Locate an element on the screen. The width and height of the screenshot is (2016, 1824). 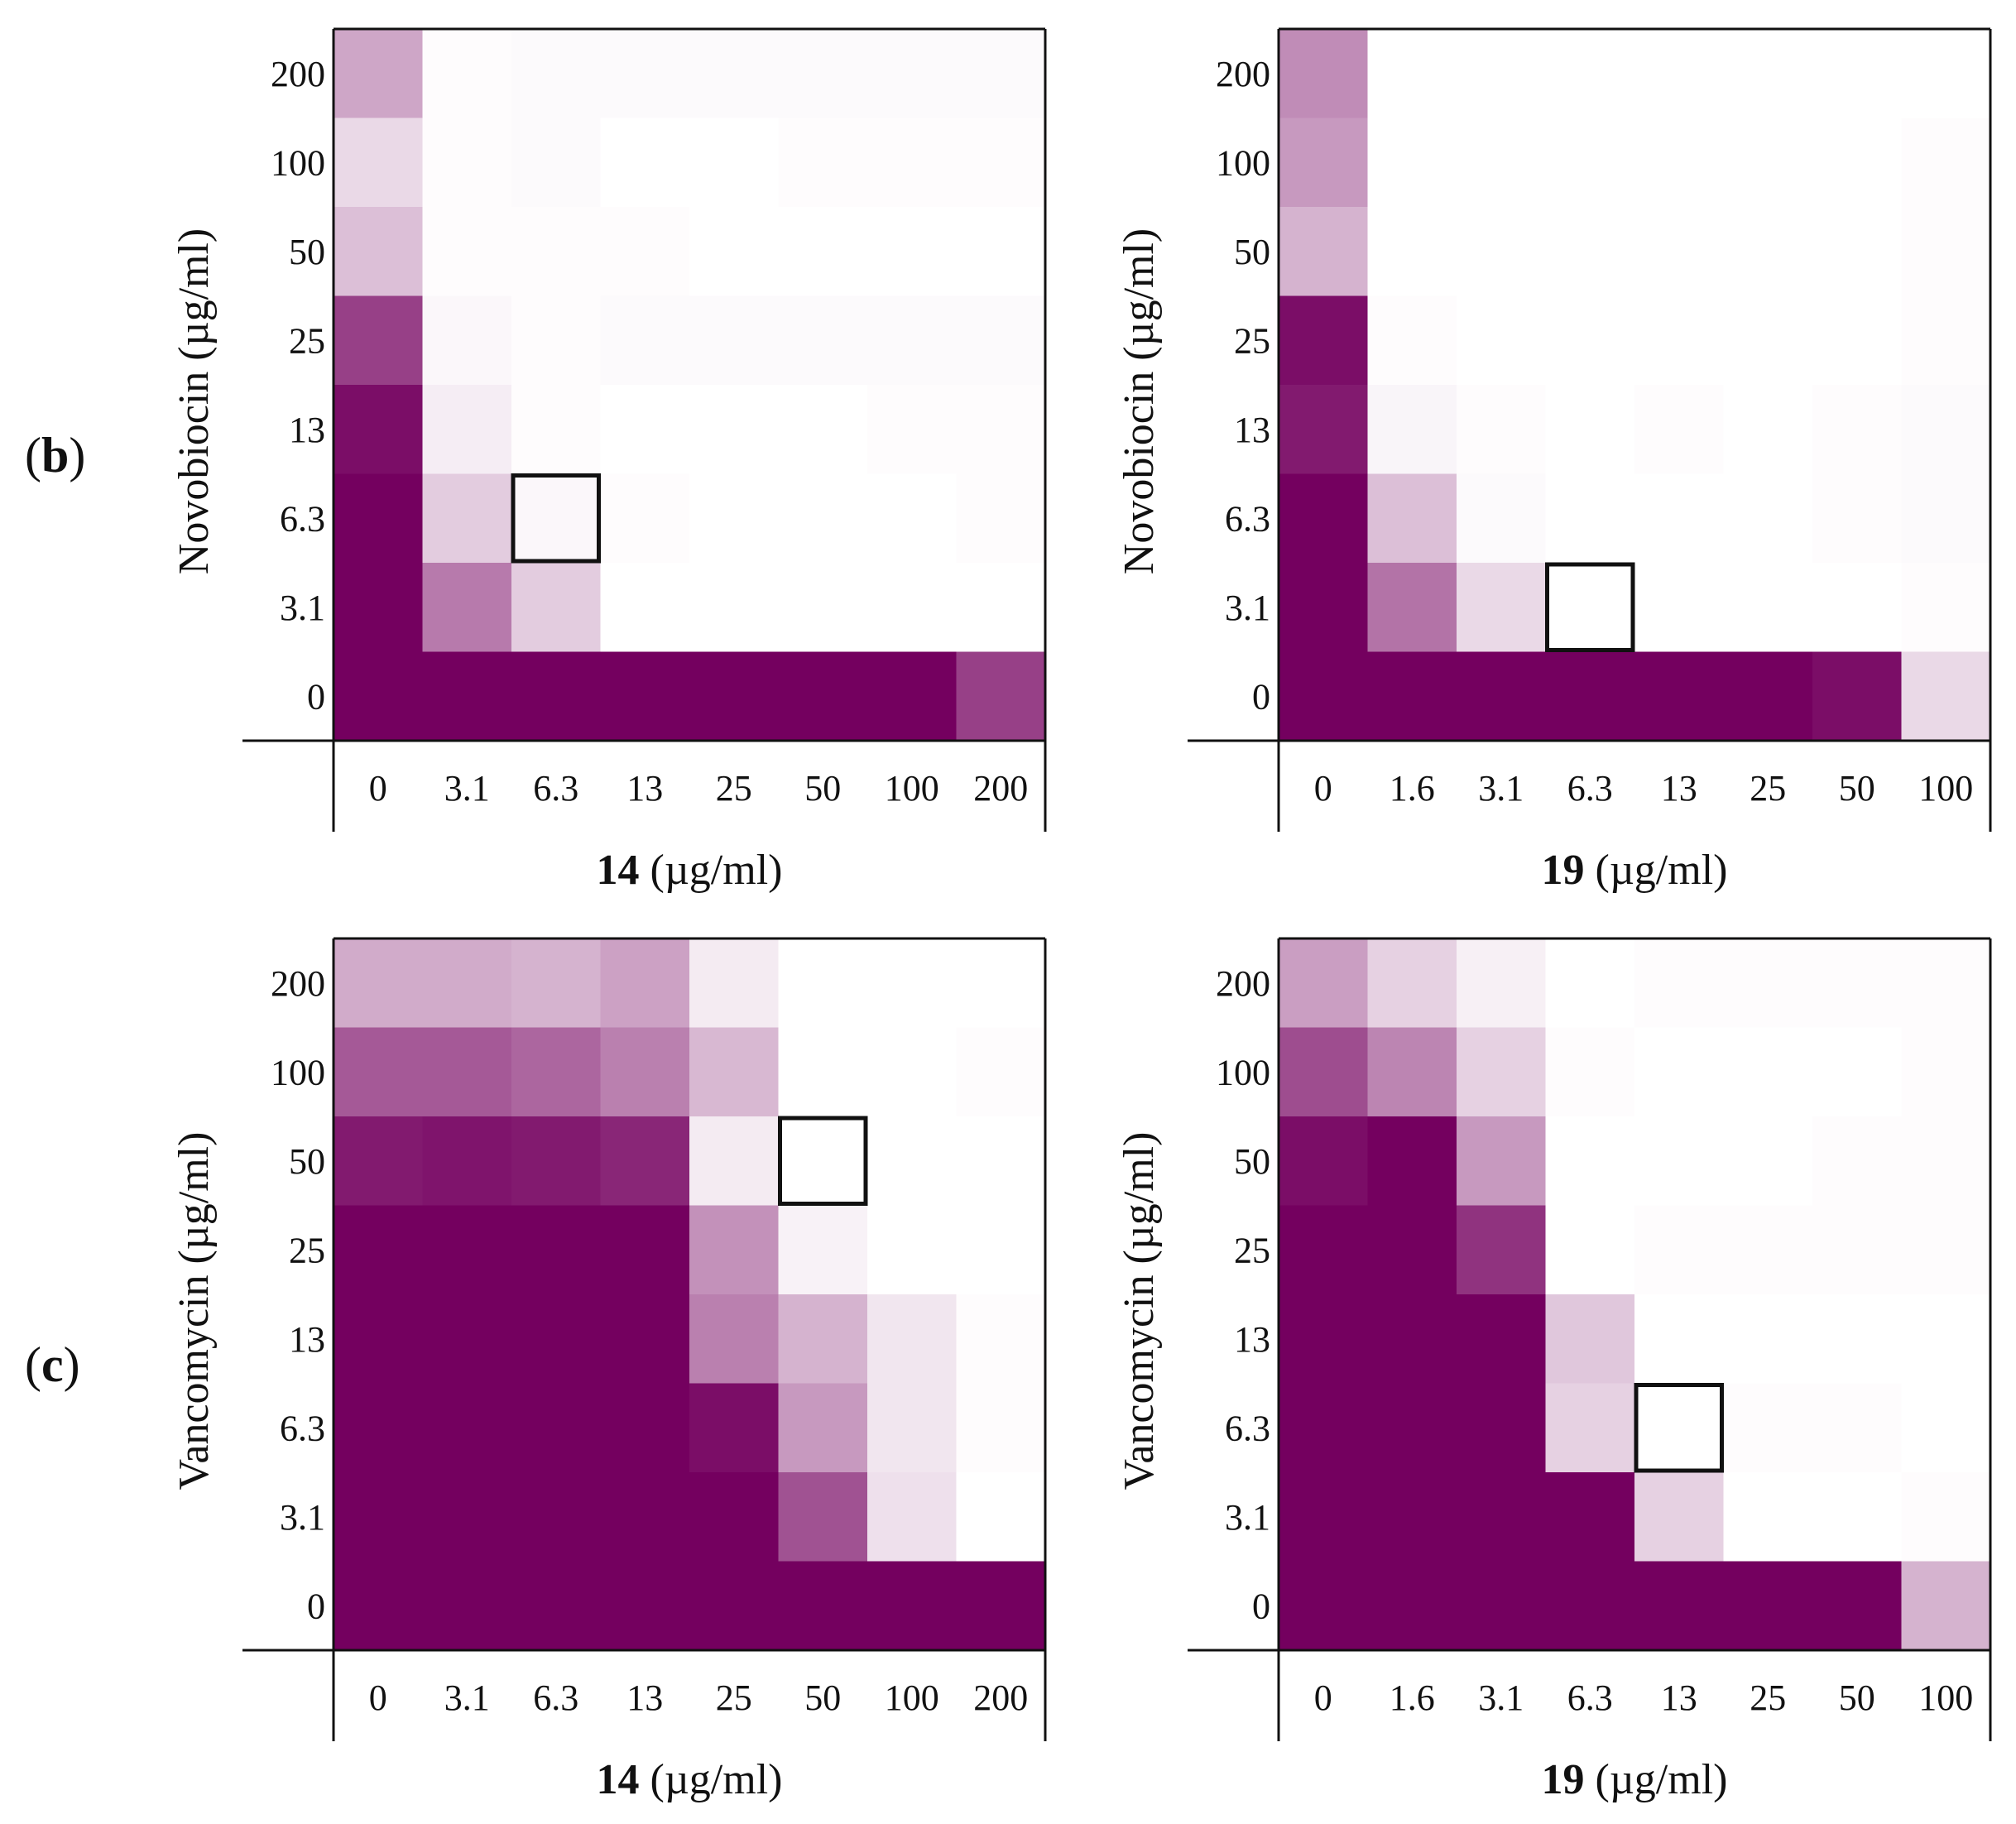
x-axis-compound: 19 is located at coordinates (1563, 1779).